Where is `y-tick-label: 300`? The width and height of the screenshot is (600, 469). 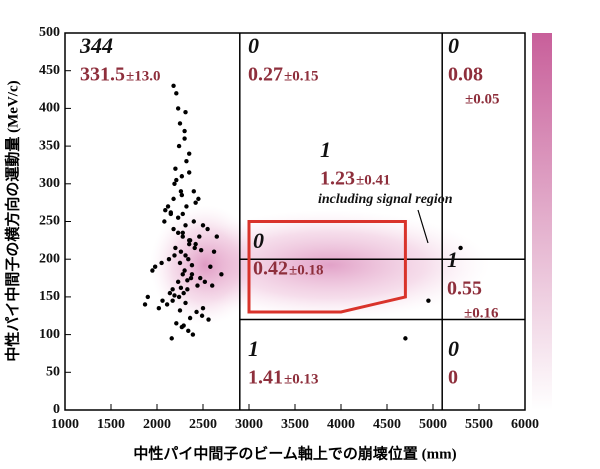 y-tick-label: 300 is located at coordinates (49, 183).